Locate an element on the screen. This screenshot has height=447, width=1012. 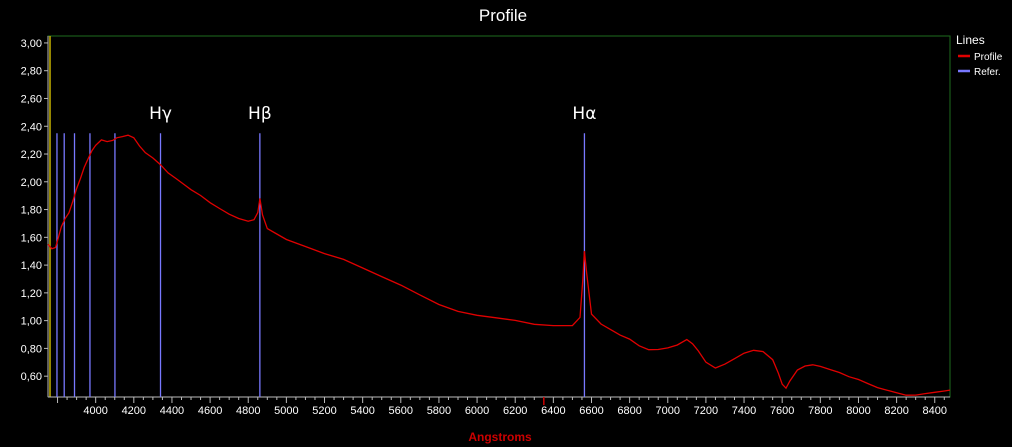
line-annotation-label: Hβ is located at coordinates (260, 114).